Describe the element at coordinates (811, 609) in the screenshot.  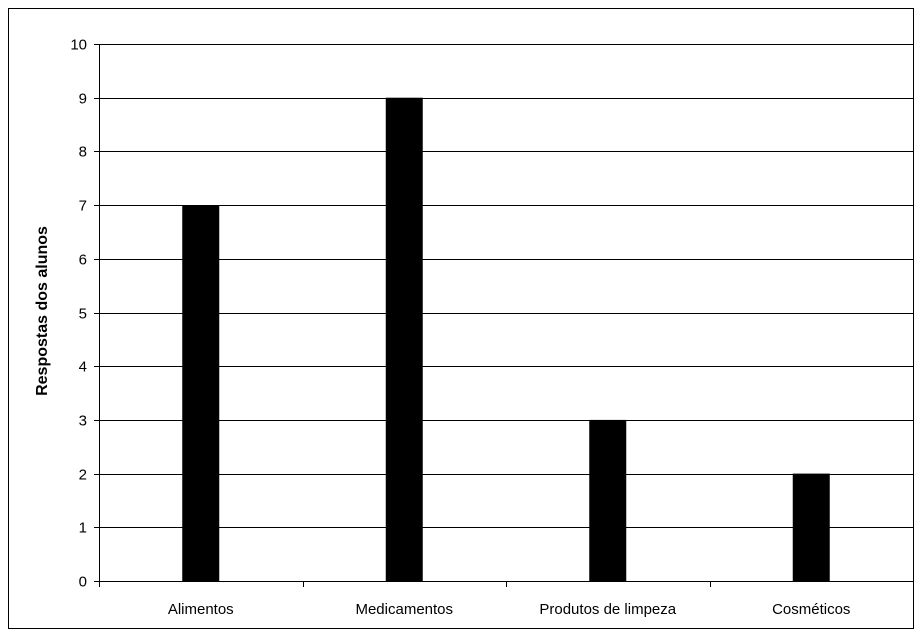
I see `x-category-label: Cosméticos` at that location.